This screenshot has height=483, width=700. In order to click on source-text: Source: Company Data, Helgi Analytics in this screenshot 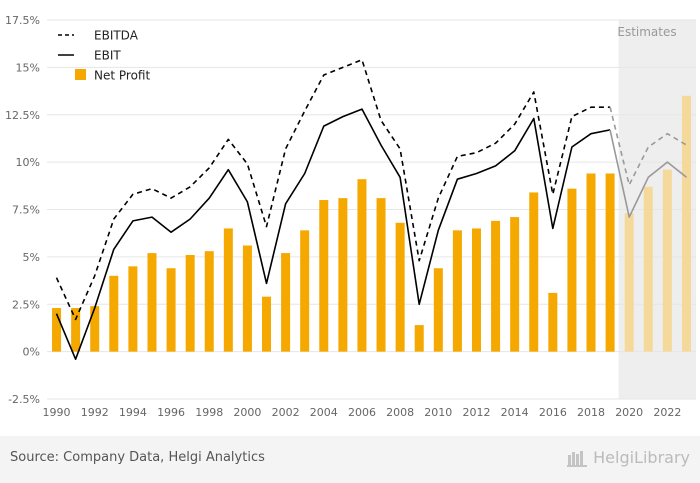, I will do `click(137, 457)`.